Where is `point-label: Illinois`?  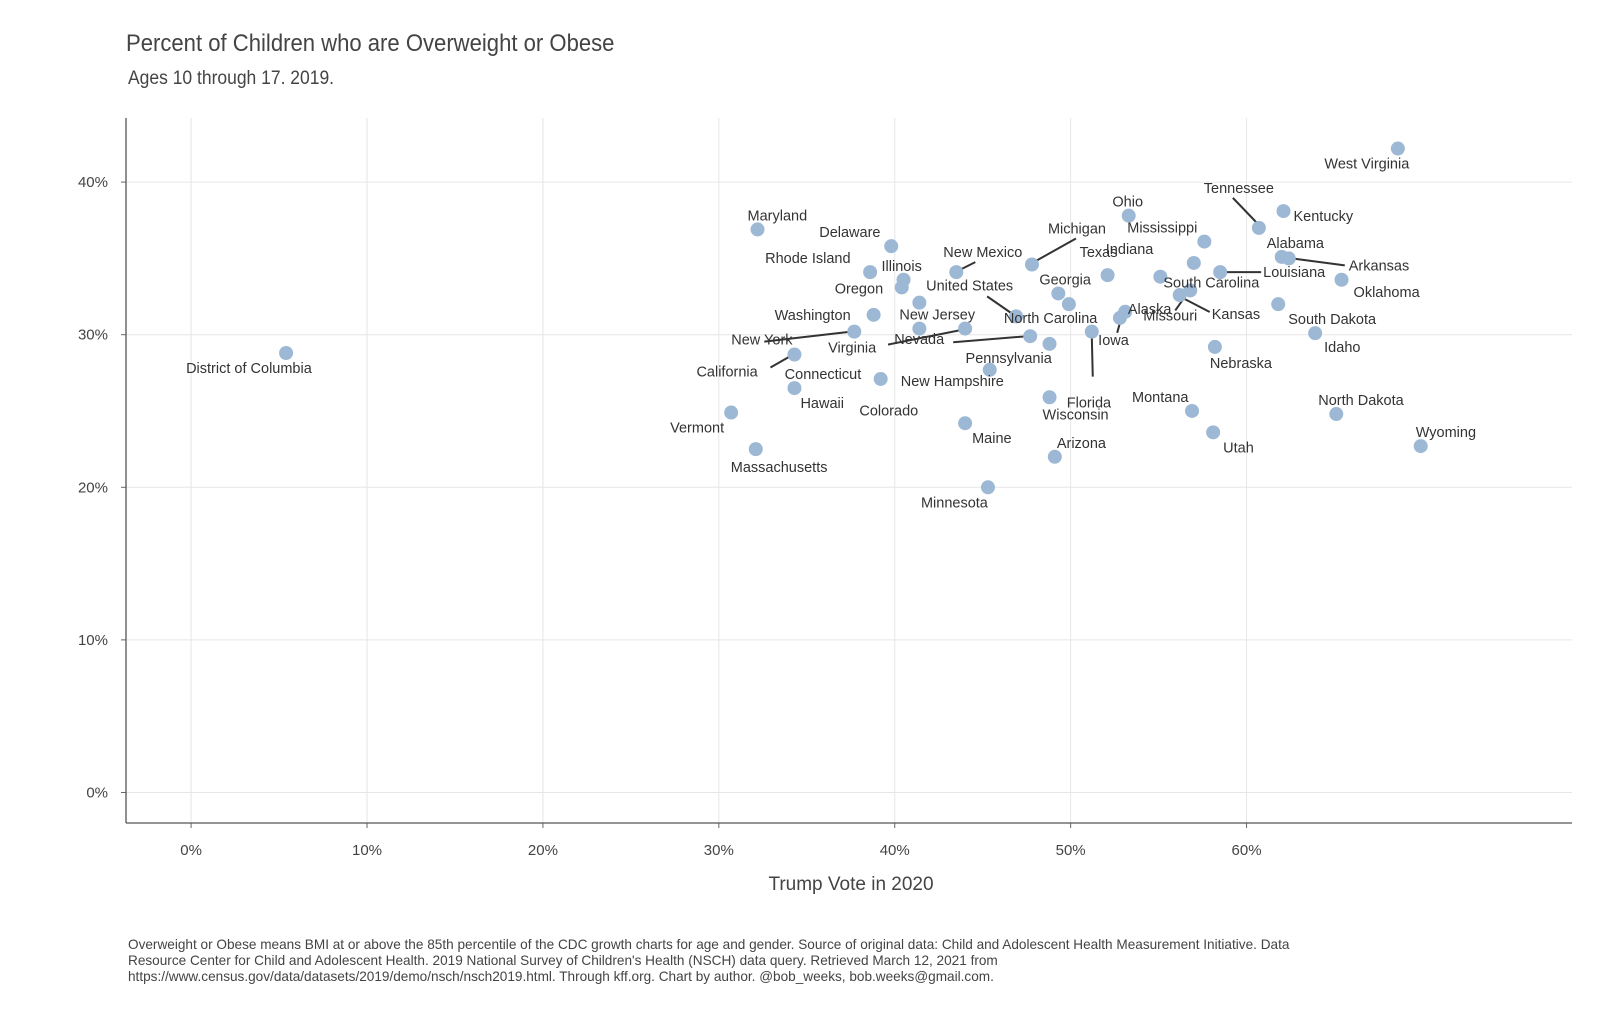 point-label: Illinois is located at coordinates (902, 267).